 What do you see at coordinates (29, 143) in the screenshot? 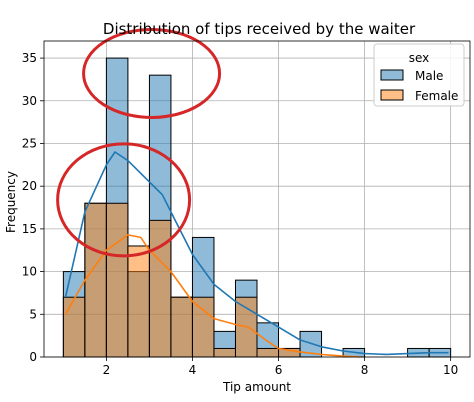
I see `y-tick-label: 25` at bounding box center [29, 143].